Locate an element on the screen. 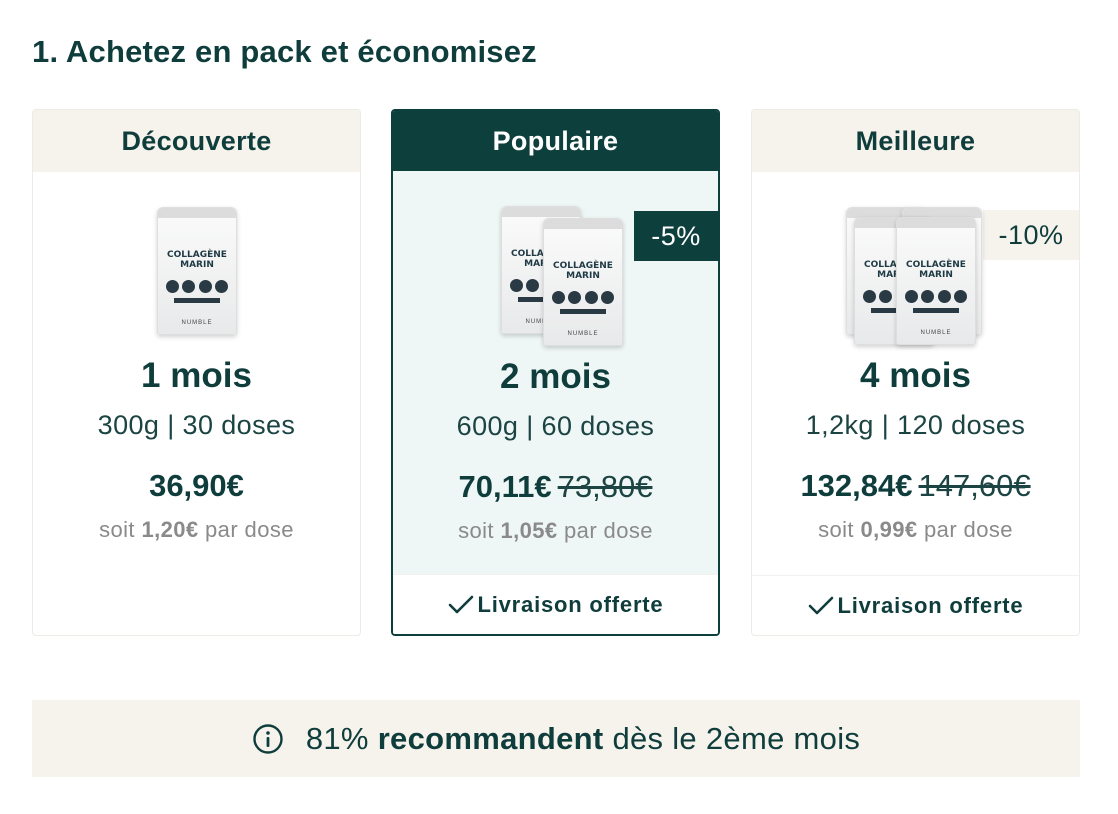 The height and width of the screenshot is (814, 1118). price-per-dose: soit 1,05€ par dose is located at coordinates (555, 530).